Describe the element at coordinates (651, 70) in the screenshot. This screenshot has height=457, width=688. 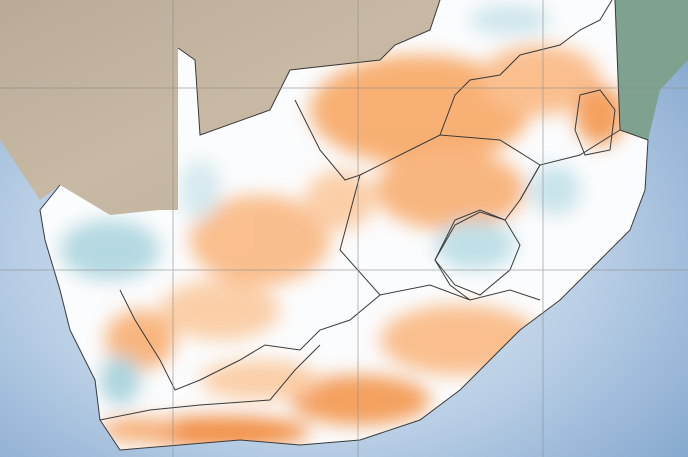
I see `land-east` at that location.